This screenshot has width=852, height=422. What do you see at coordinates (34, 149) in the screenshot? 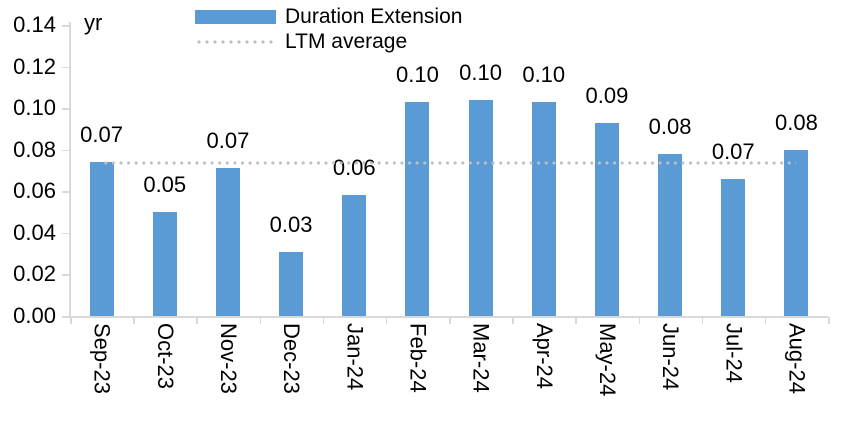
I see `y-axis-label: 0.08` at bounding box center [34, 149].